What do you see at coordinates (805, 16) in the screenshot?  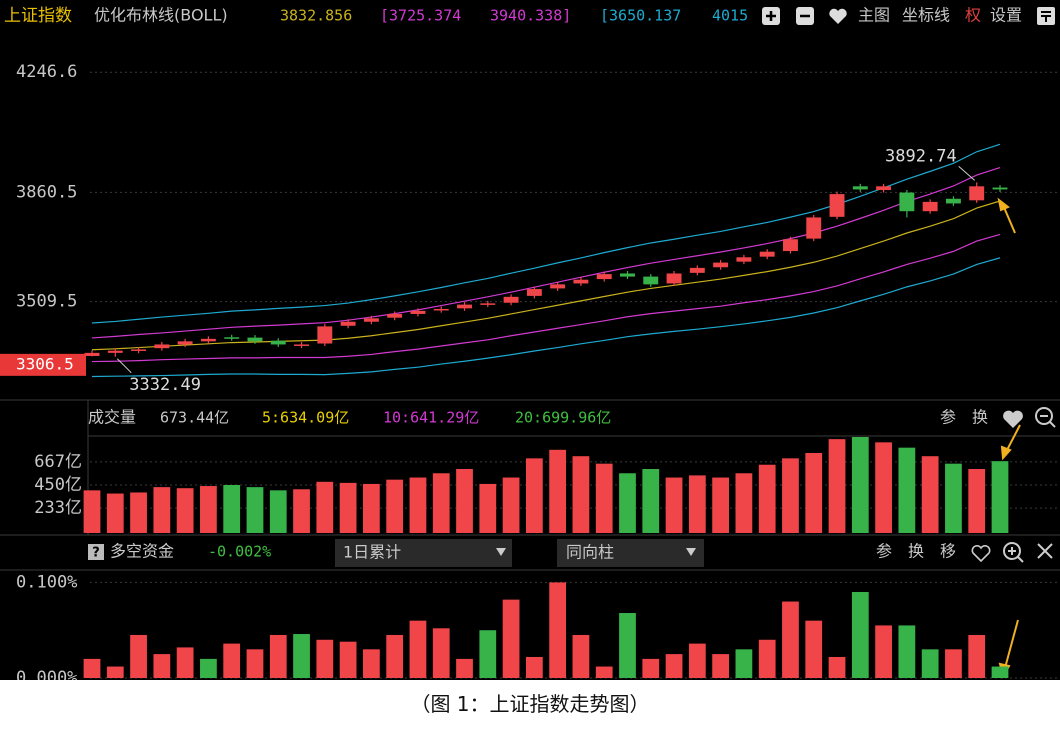 I see `remove-icon` at bounding box center [805, 16].